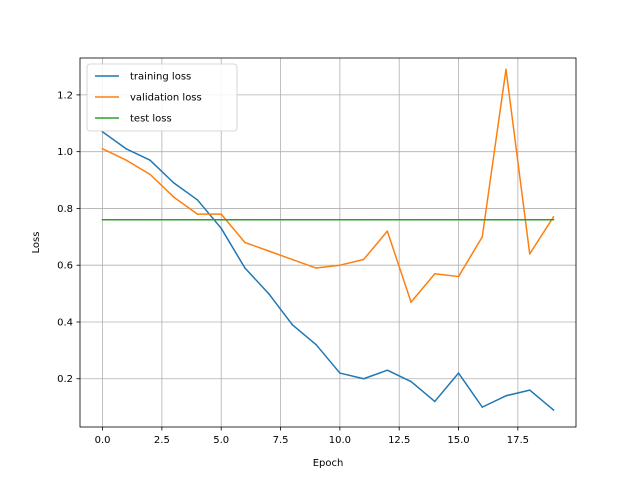 This screenshot has height=480, width=640. I want to click on x-tick-label: 15.0, so click(458, 440).